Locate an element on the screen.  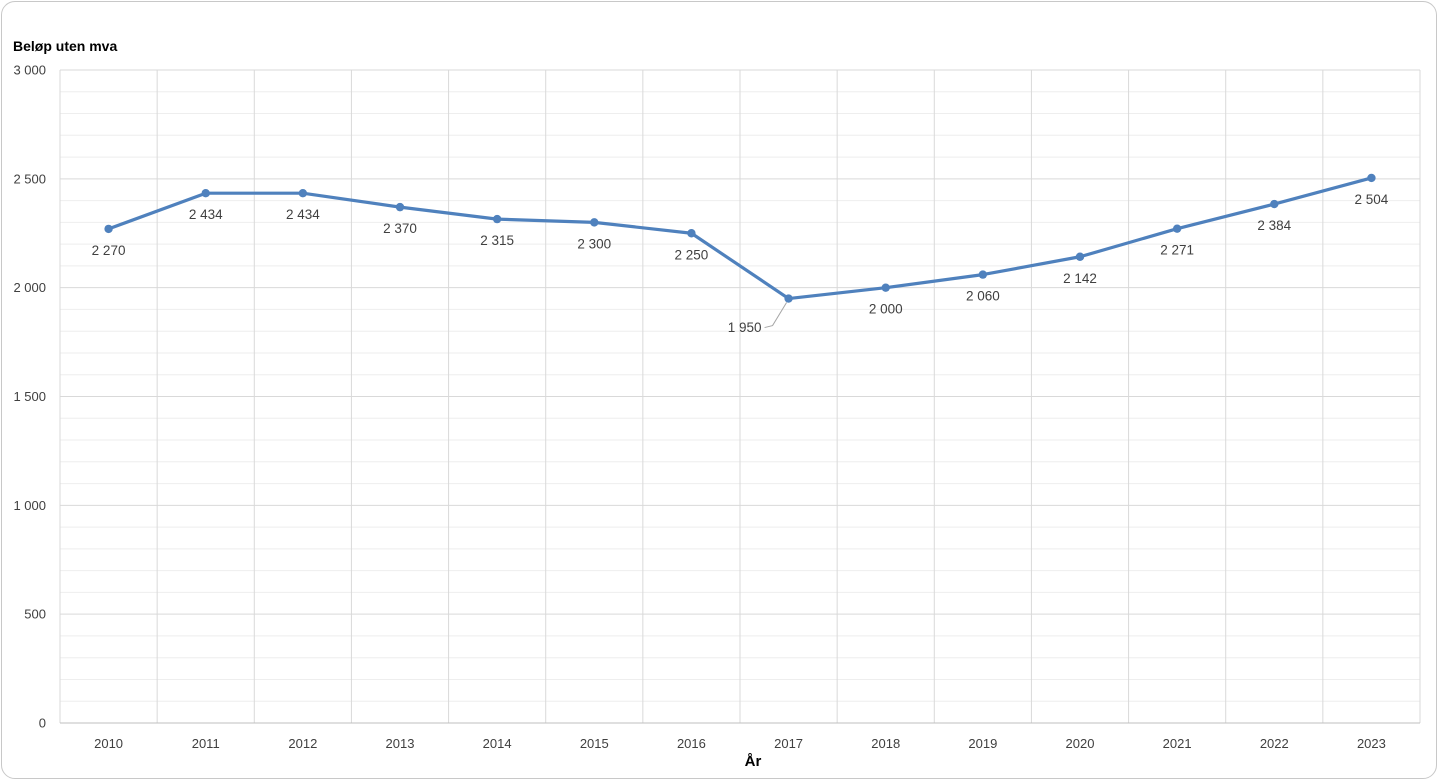
x-tick-label: 2022 is located at coordinates (1274, 743).